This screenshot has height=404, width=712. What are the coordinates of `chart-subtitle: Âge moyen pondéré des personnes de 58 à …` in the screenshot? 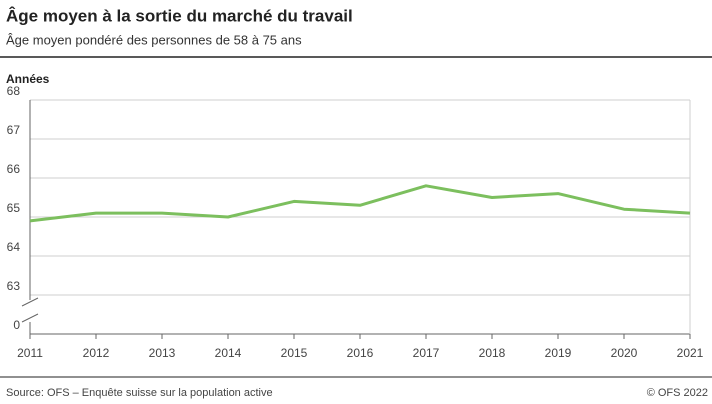 It's located at (154, 39).